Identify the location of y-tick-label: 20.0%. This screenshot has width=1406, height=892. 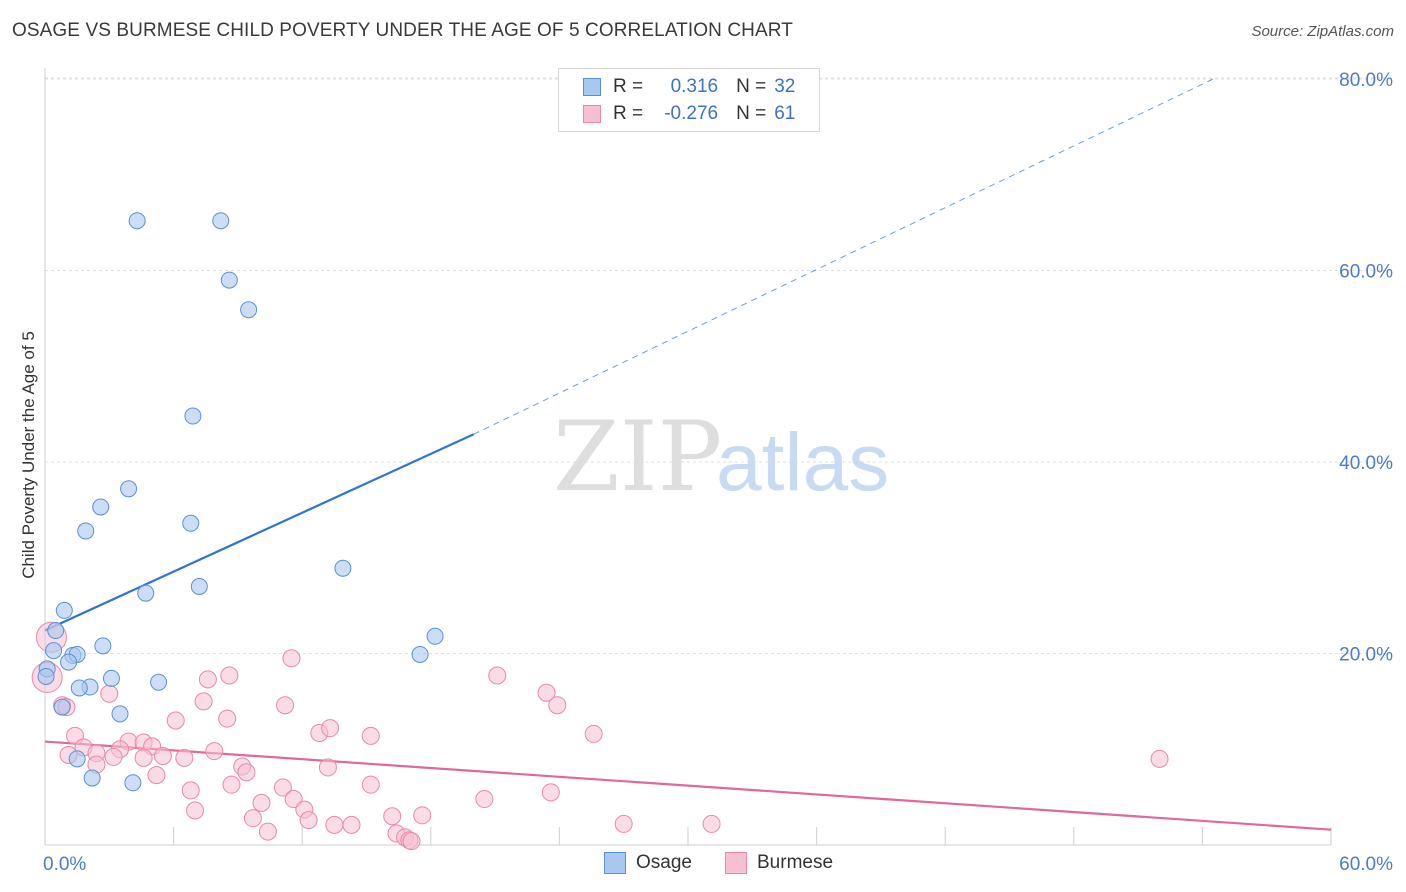
(1366, 655).